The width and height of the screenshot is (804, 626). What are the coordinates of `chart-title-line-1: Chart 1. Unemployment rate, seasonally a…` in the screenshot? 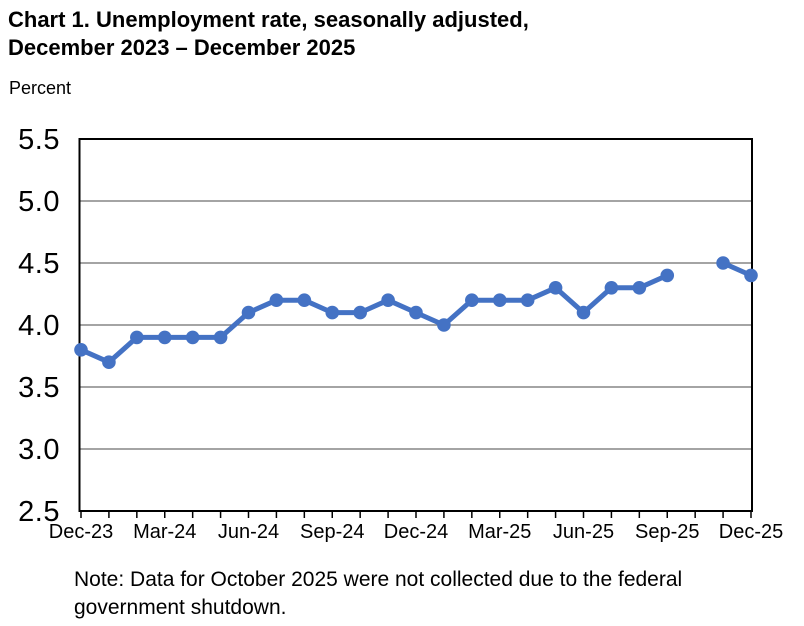 It's located at (268, 19).